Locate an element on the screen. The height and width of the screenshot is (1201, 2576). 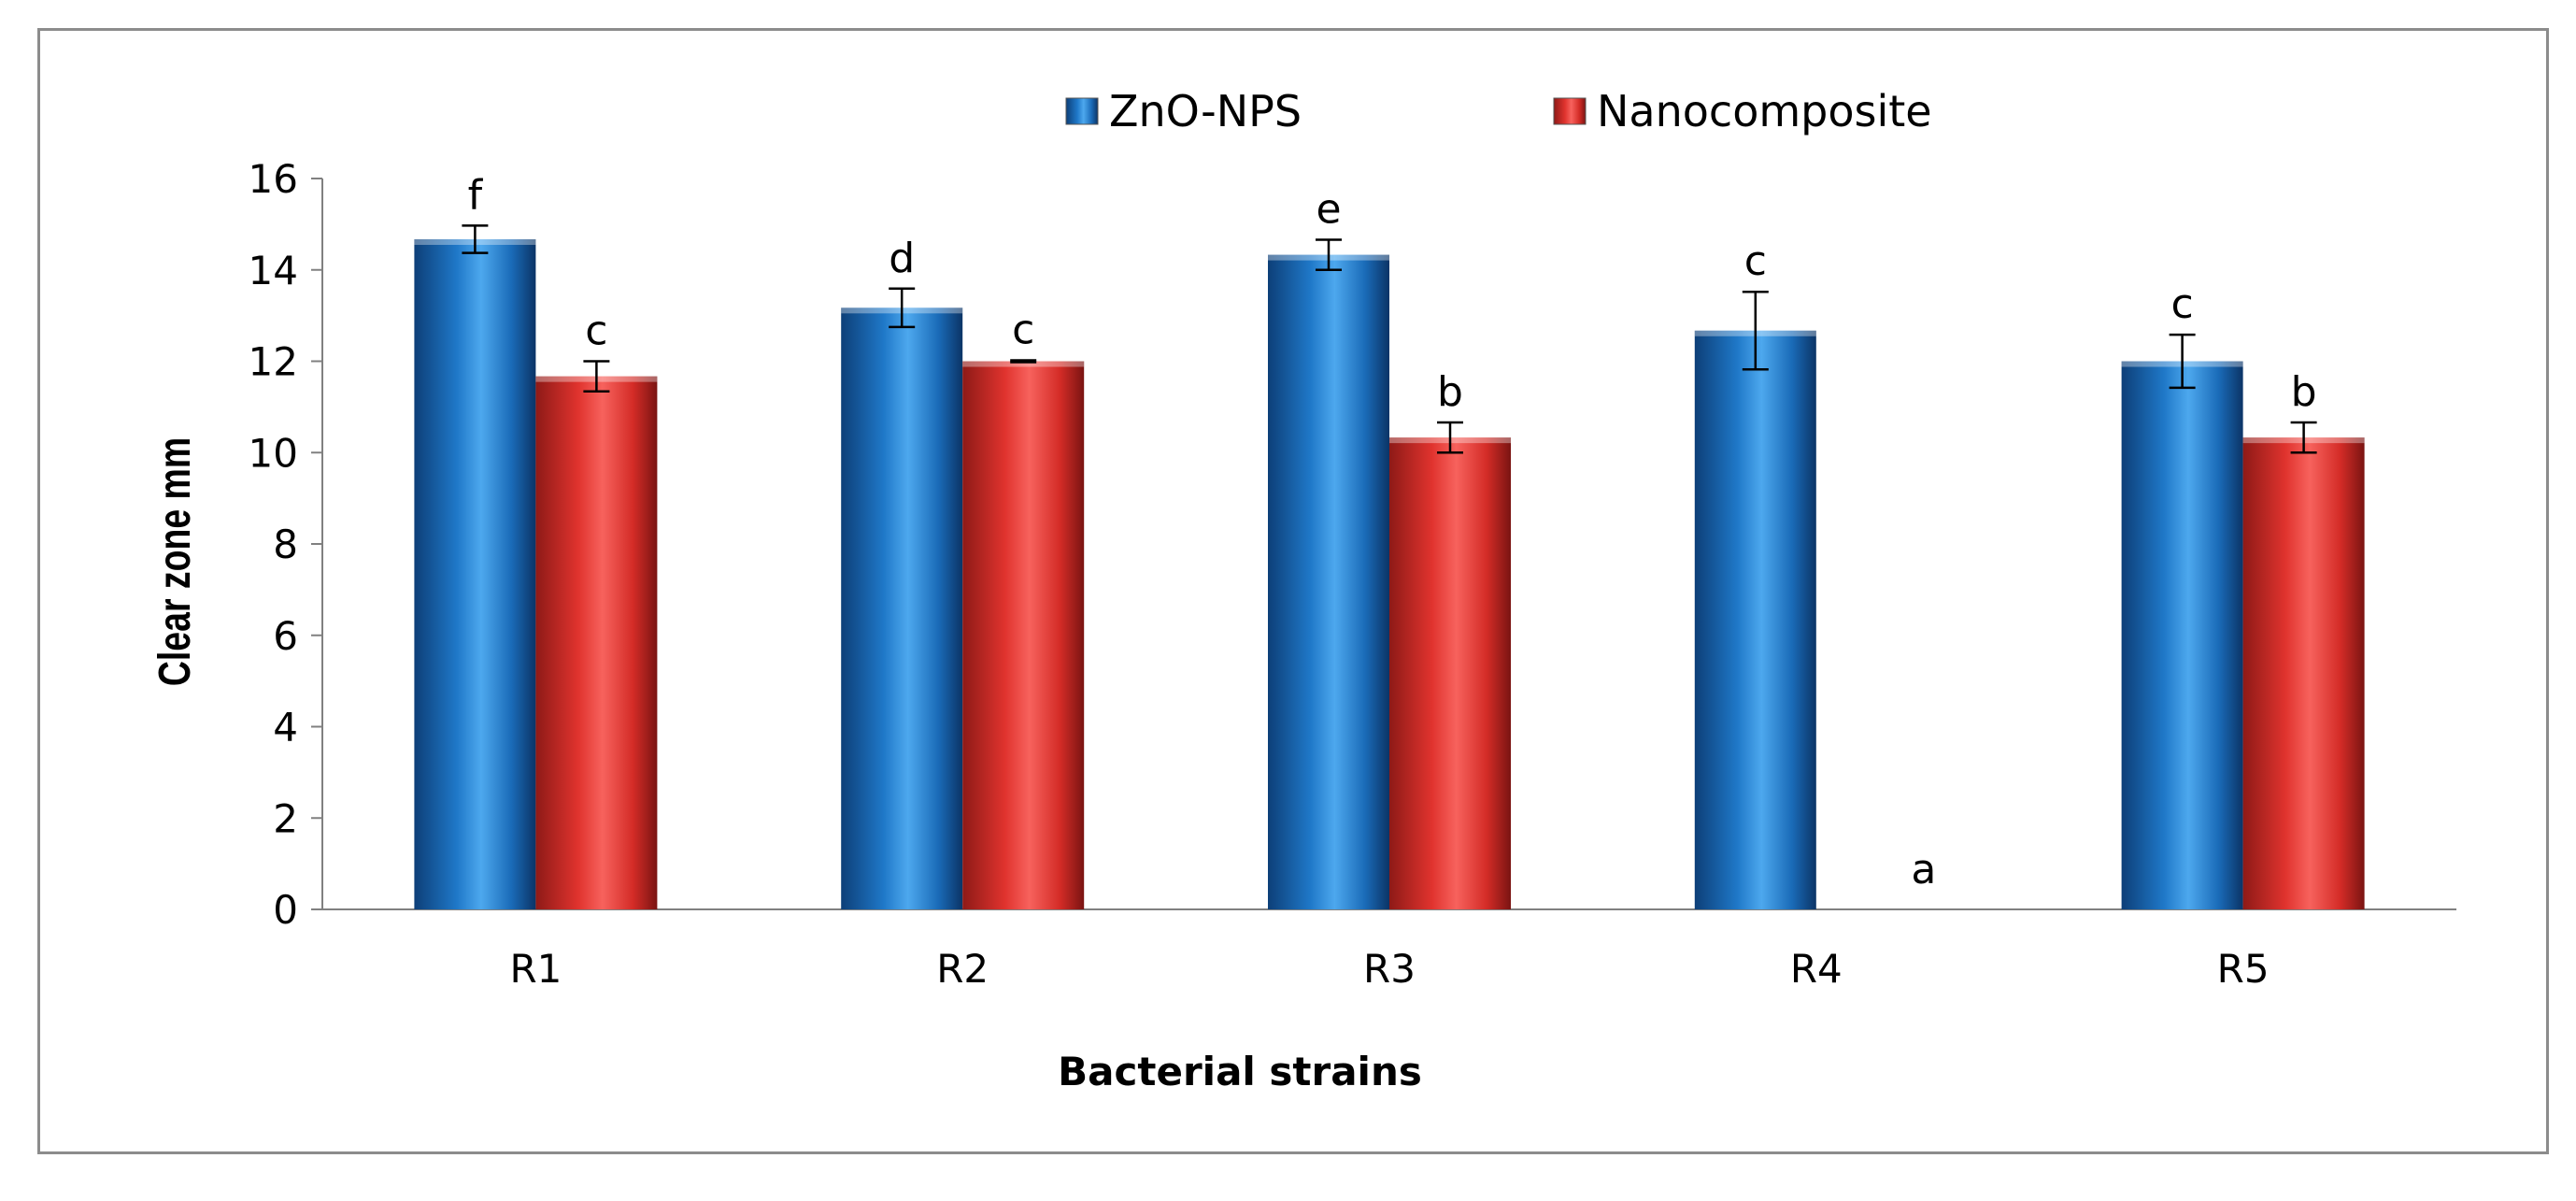
x-tick-label: R3 is located at coordinates (1389, 969).